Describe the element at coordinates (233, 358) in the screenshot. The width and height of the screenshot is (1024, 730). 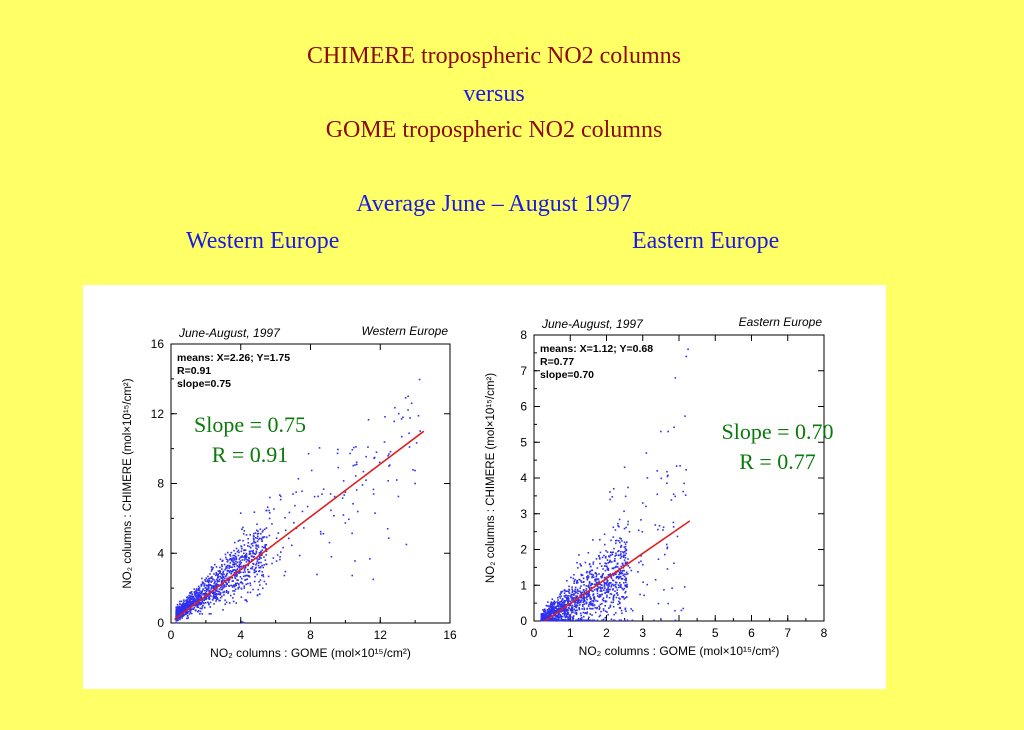
I see `west-stats-line: means: X=2.26; Y=1.75` at that location.